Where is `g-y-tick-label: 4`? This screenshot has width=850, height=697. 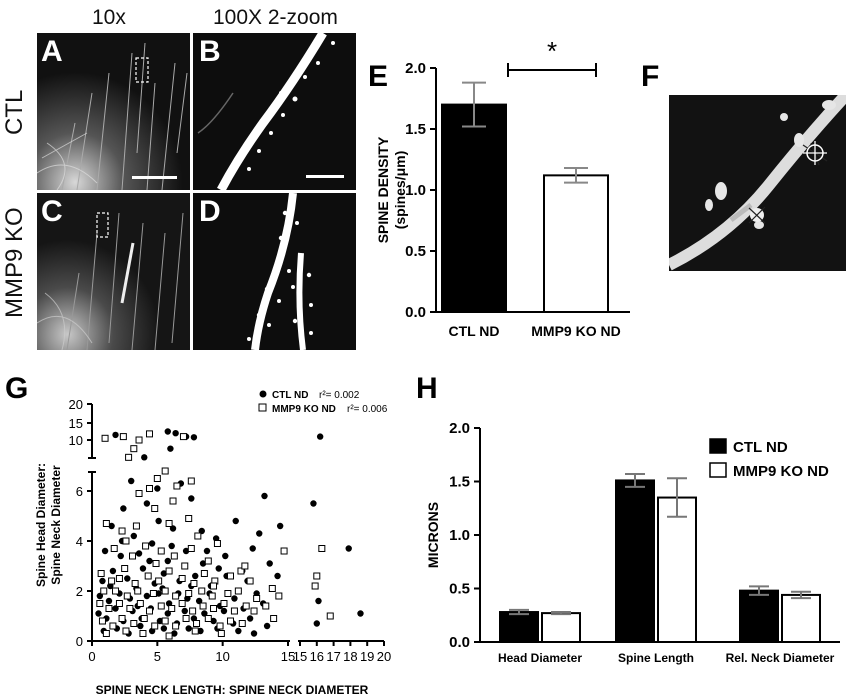 g-y-tick-label: 4 is located at coordinates (79, 541).